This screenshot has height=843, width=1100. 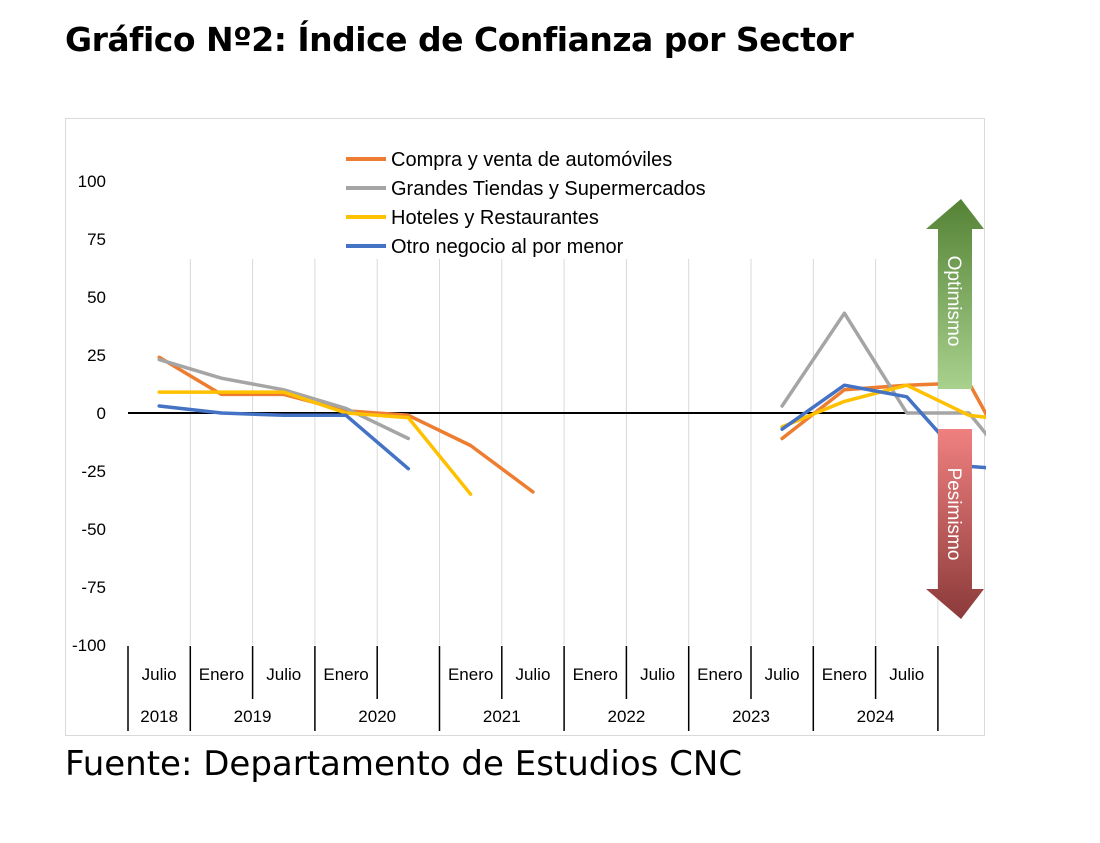 I want to click on year-label: 2021, so click(x=502, y=716).